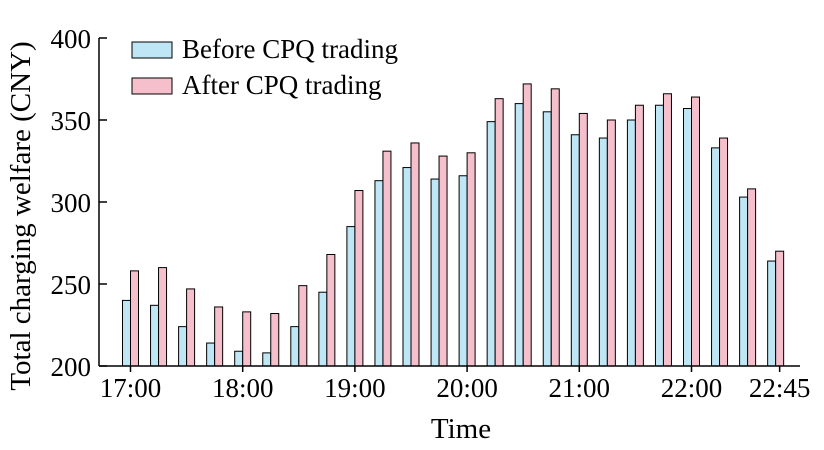 The width and height of the screenshot is (824, 450). What do you see at coordinates (491, 244) in the screenshot?
I see `bar-before-2015` at bounding box center [491, 244].